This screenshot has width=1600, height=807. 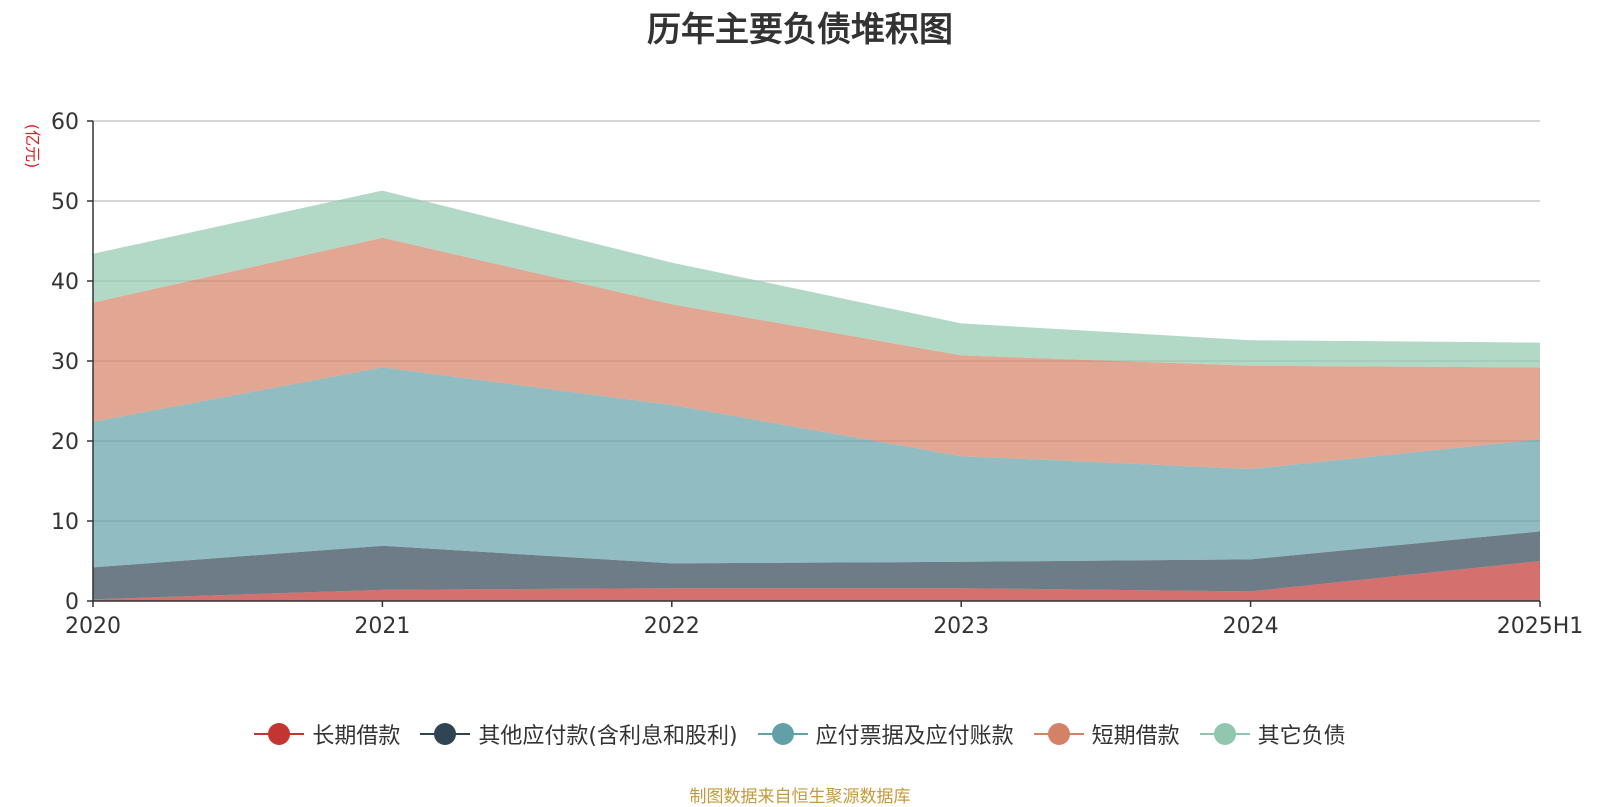 I want to click on legend-item: 应付票据及应付账款, so click(x=885, y=734).